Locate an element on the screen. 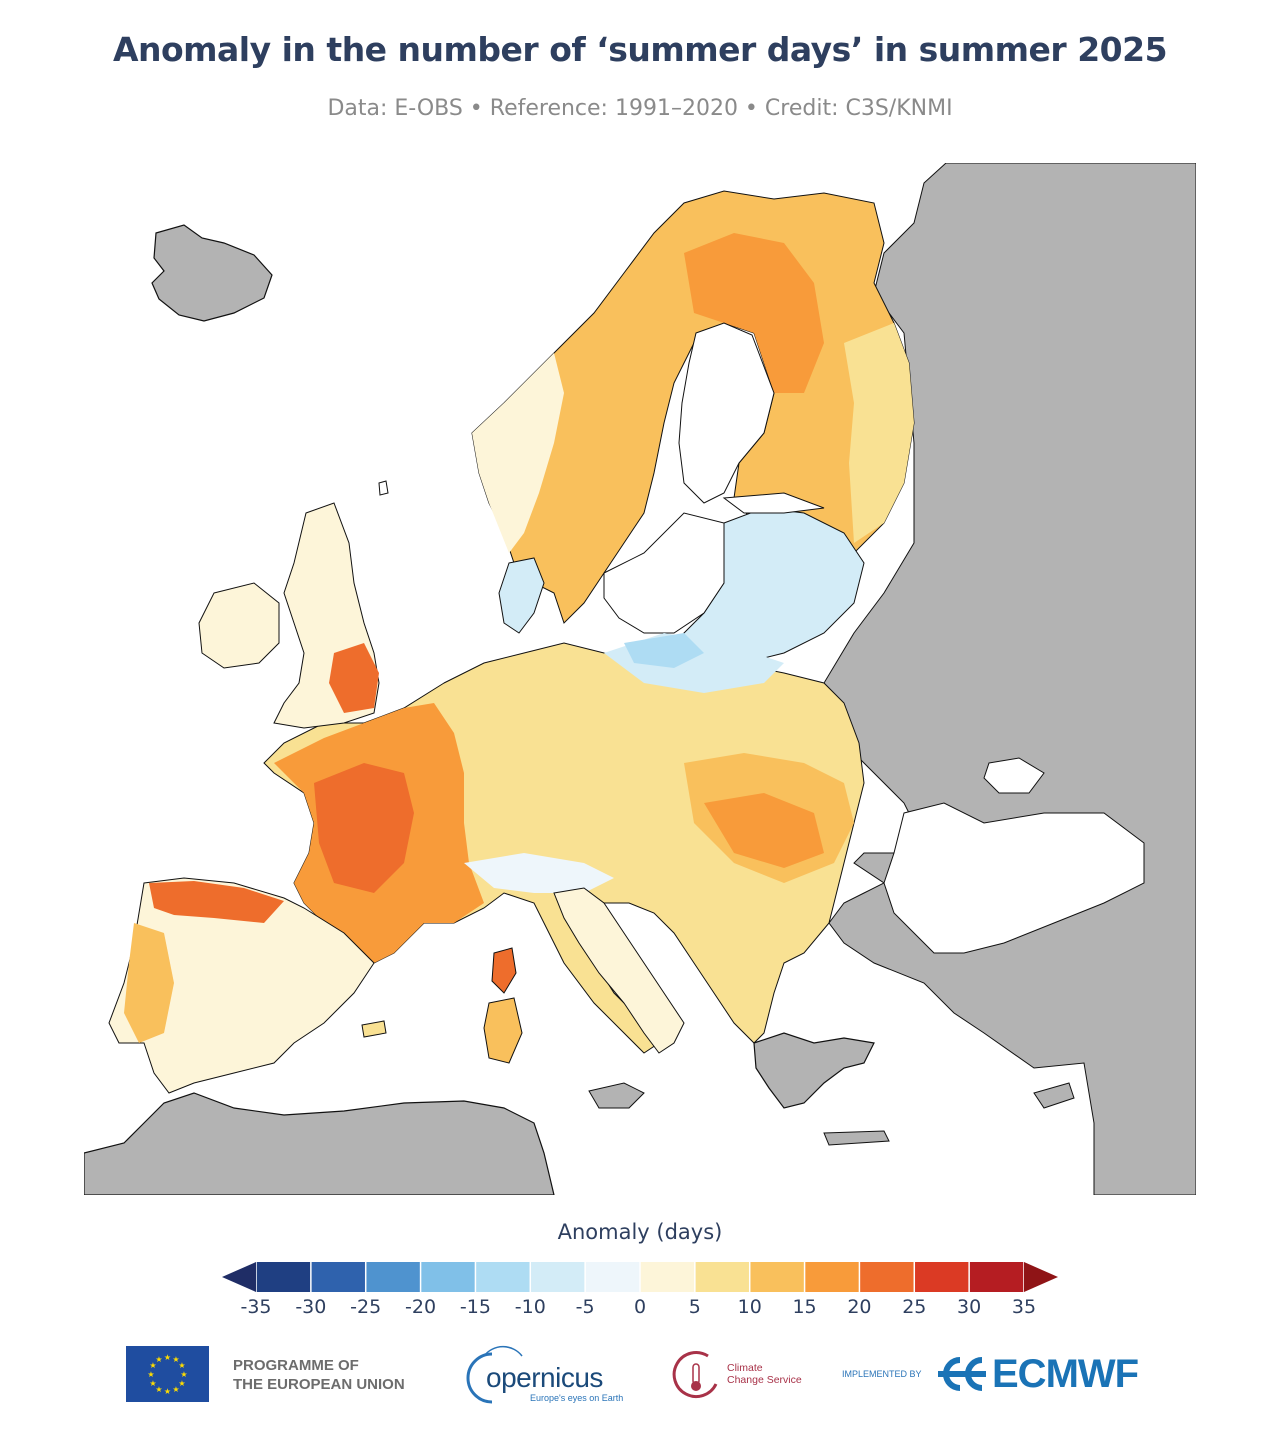  colorbar-tick-label: 0 is located at coordinates (640, 1307).